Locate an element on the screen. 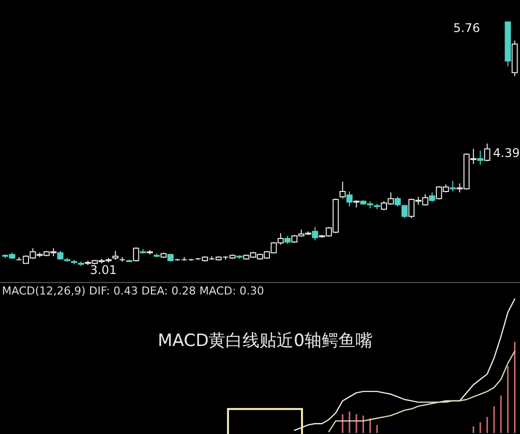  annotation: MACD黄白线贴近0轴鳄鱼嘴 is located at coordinates (265, 341).